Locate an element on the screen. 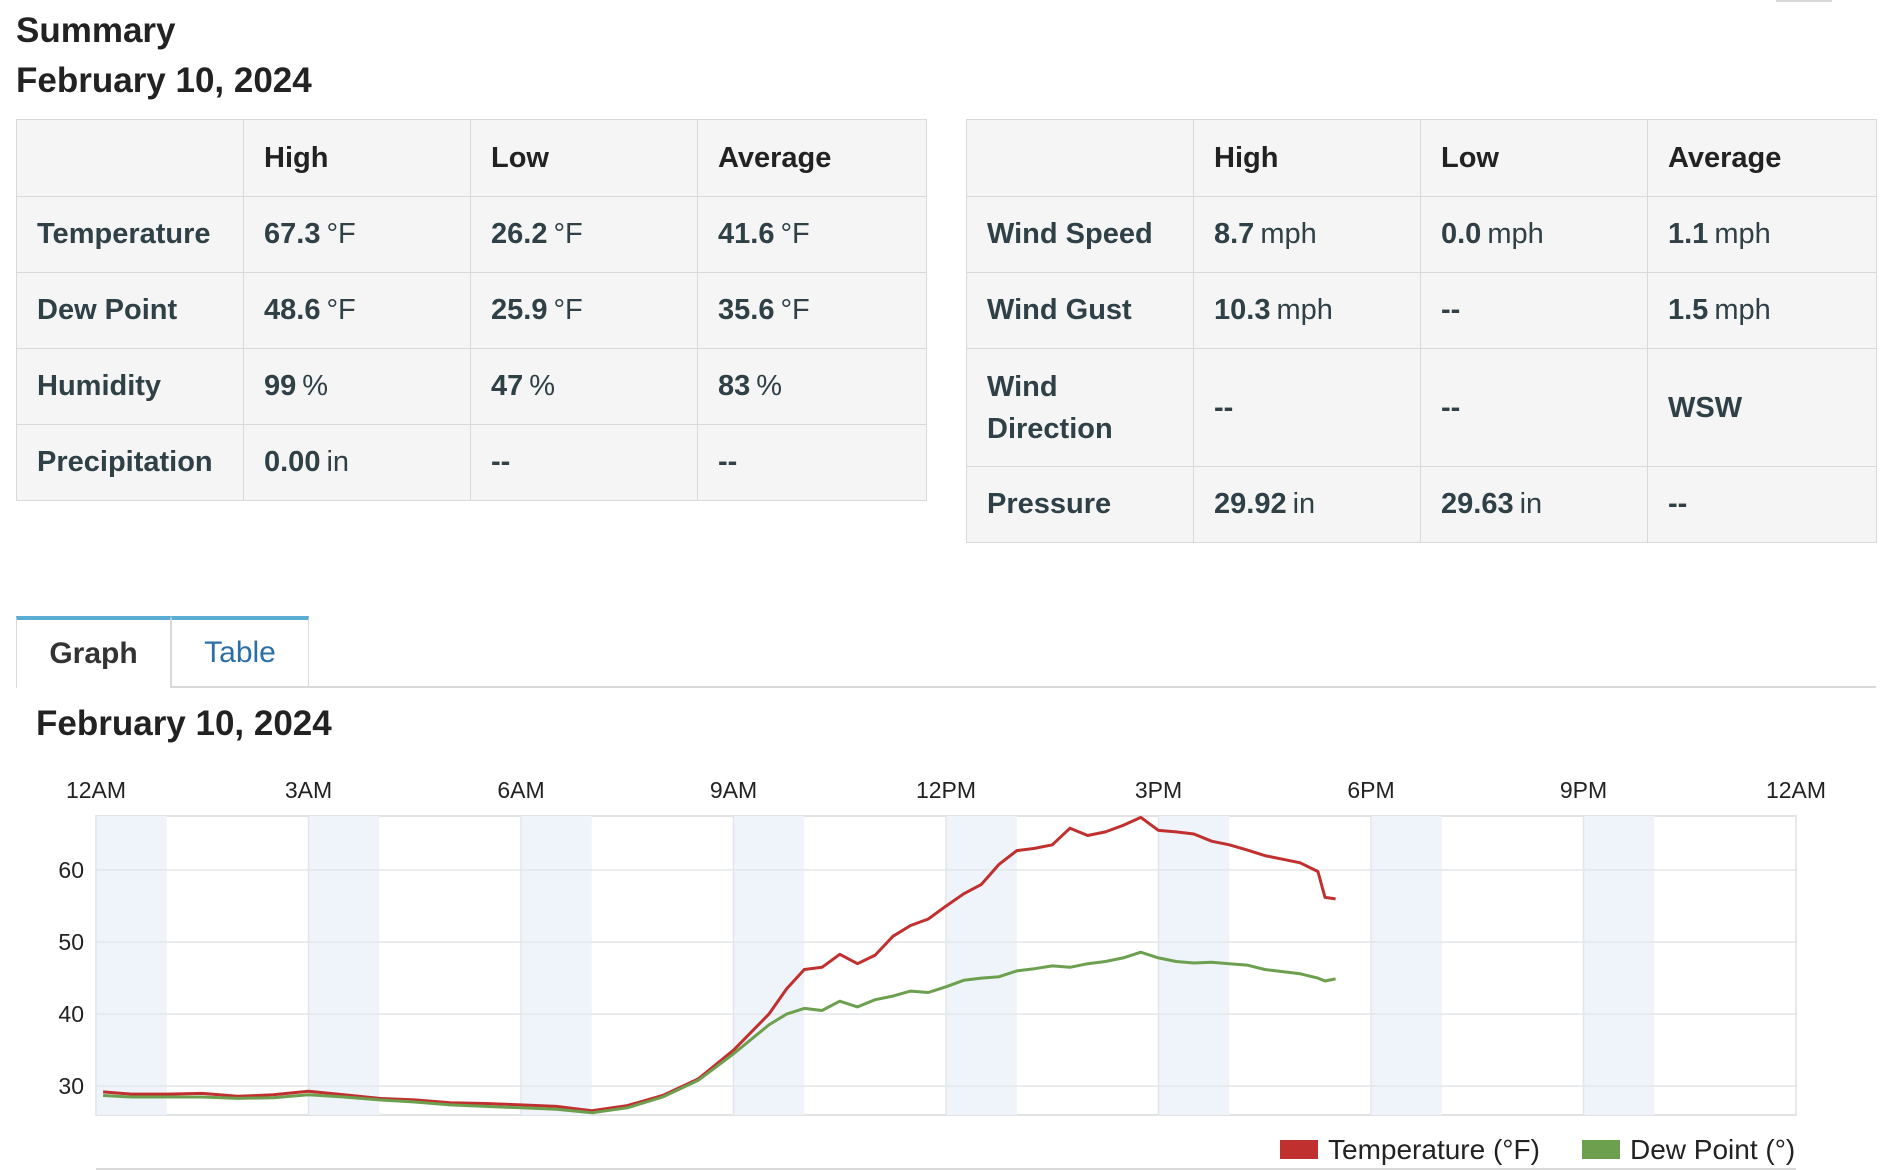 The height and width of the screenshot is (1170, 1892). value: 26.2 is located at coordinates (519, 234).